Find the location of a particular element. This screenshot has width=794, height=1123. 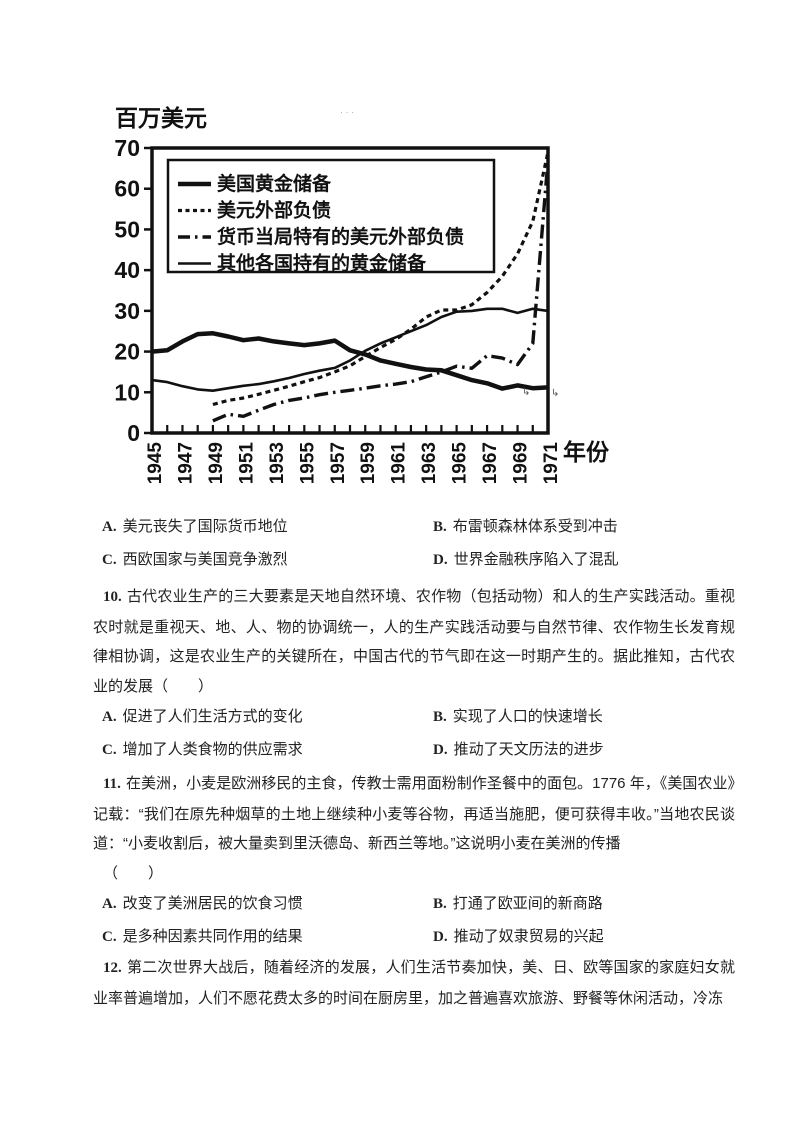

legend-box is located at coordinates (331, 216).